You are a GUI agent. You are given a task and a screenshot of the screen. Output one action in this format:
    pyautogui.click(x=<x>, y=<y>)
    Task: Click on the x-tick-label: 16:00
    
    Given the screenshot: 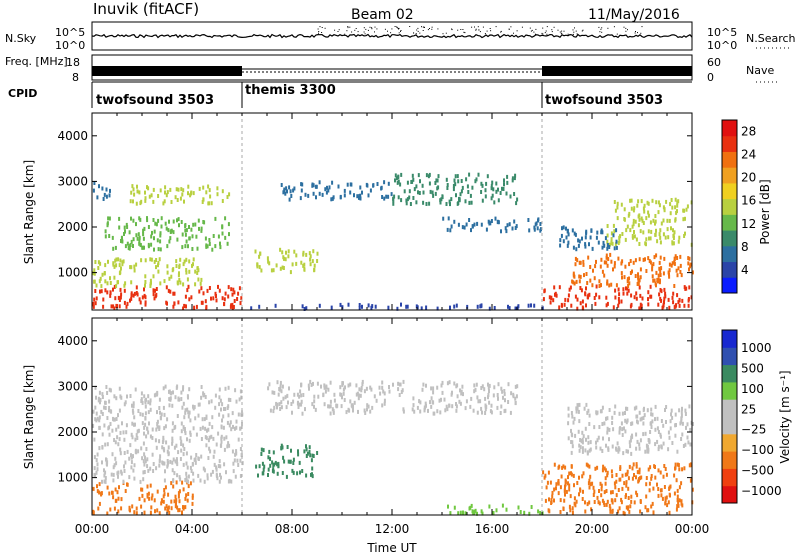 What is the action you would take?
    pyautogui.click(x=492, y=529)
    